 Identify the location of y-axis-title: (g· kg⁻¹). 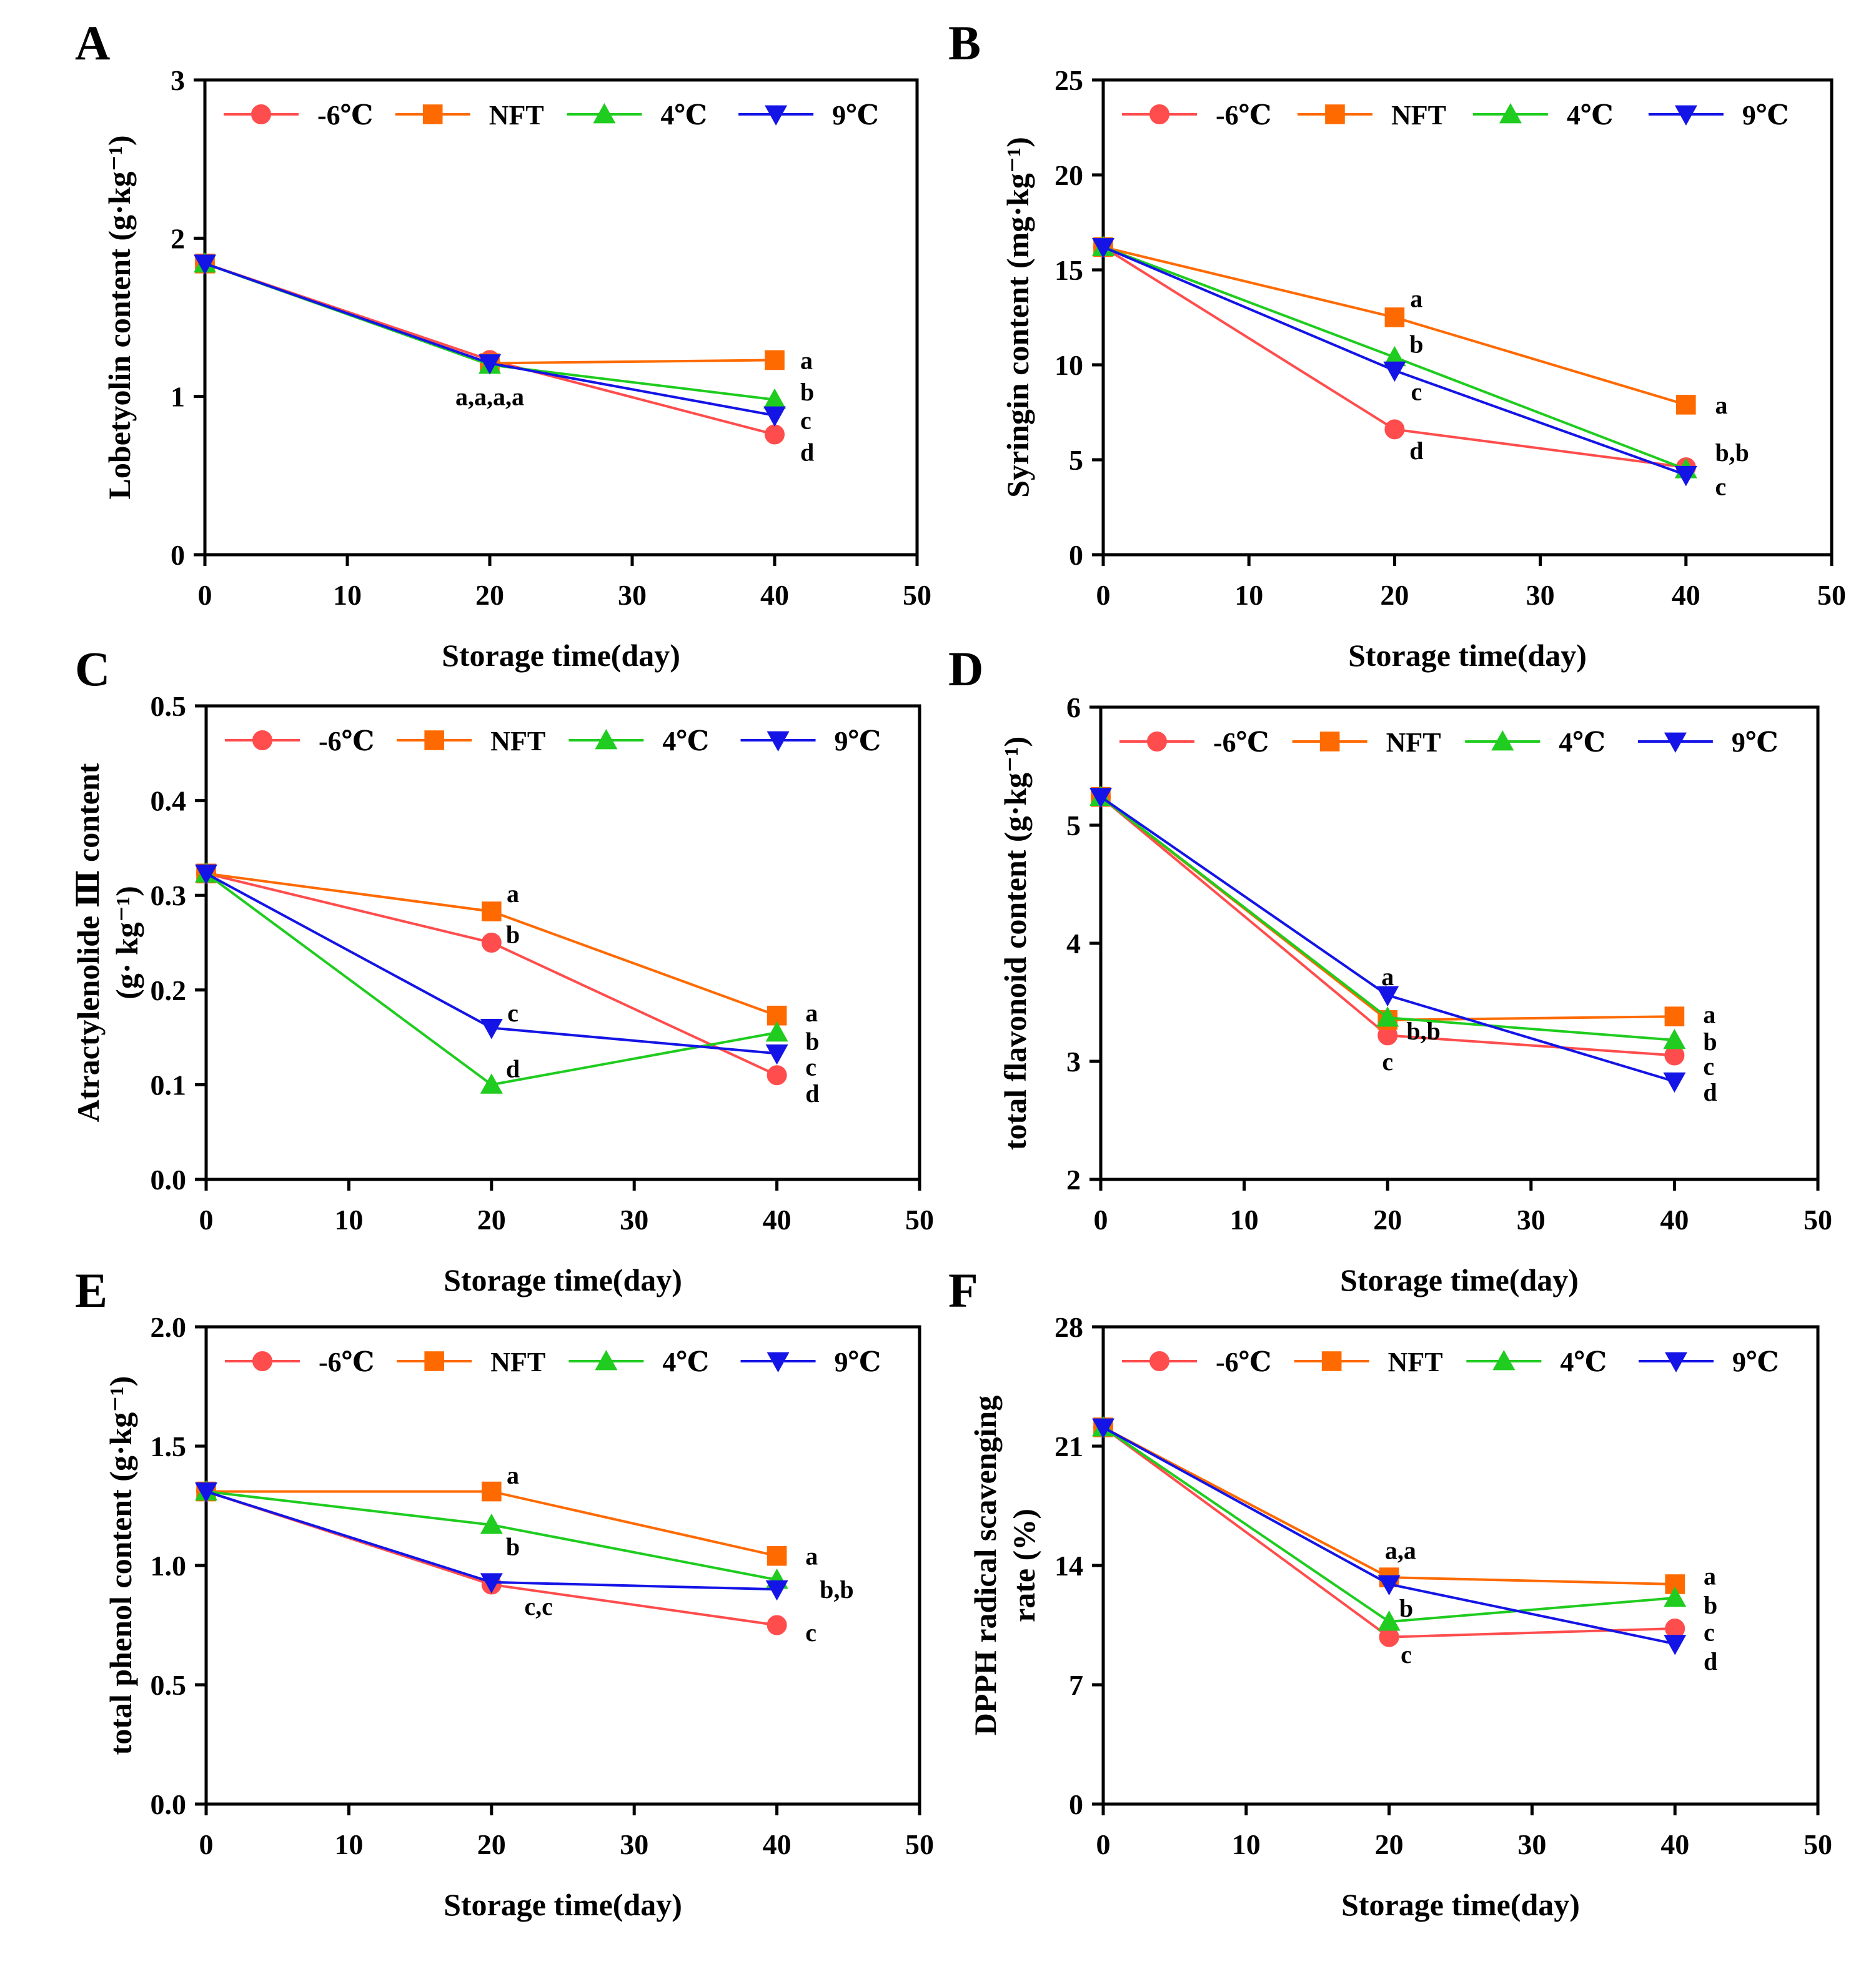
(127, 943).